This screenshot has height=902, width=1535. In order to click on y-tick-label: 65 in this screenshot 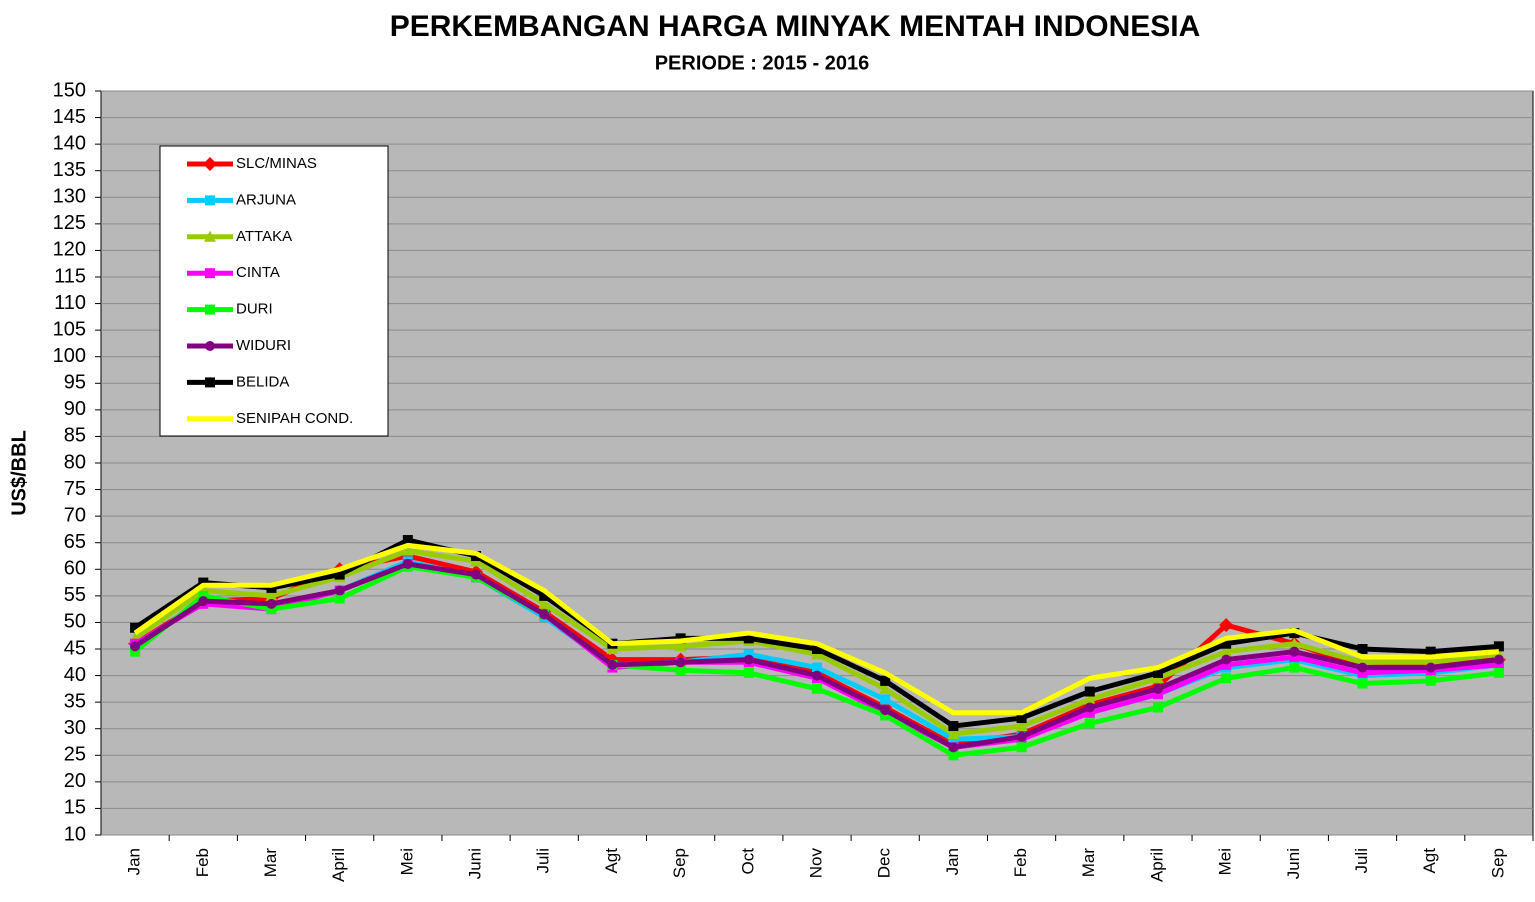, I will do `click(75, 542)`.